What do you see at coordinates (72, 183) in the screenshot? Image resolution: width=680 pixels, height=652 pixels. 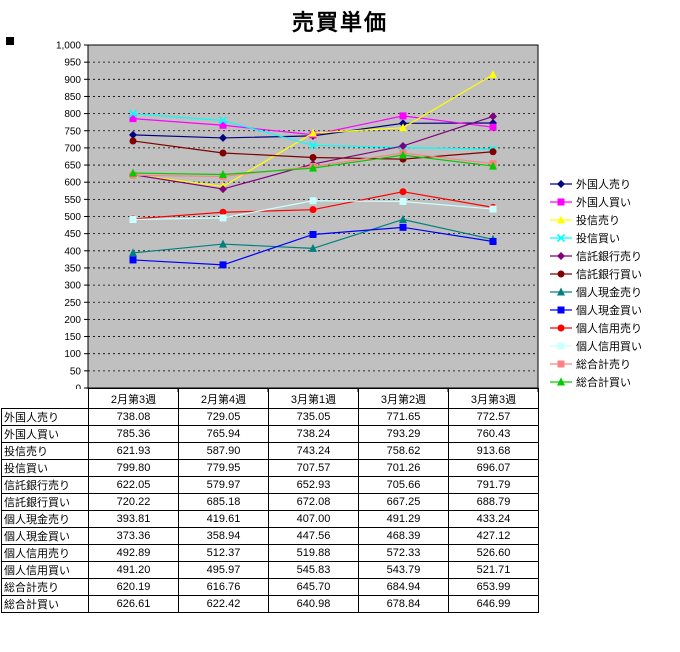 I see `y-axis-label: 600` at bounding box center [72, 183].